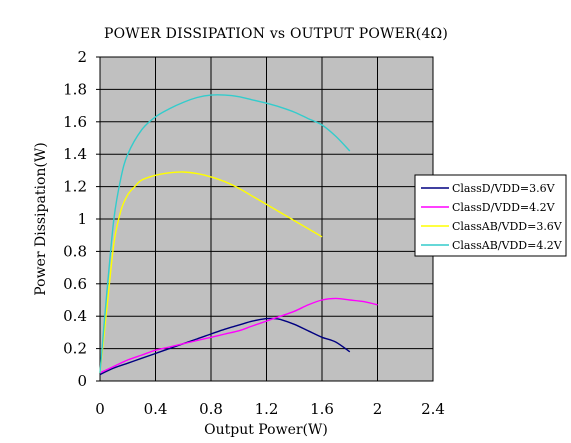  I want to click on x-tick-label: 0.4, so click(156, 409).